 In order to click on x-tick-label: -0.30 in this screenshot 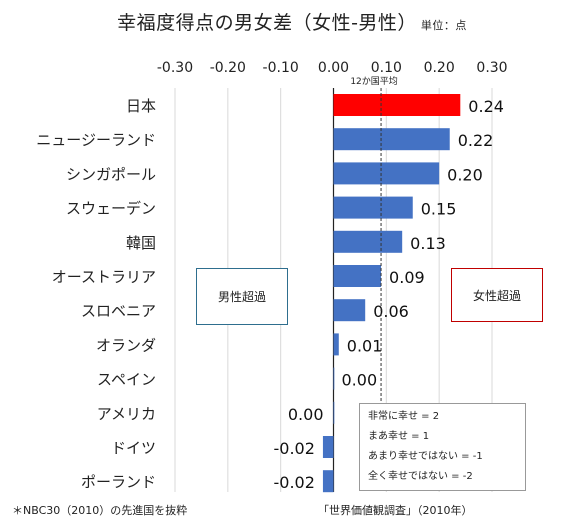, I will do `click(175, 68)`.